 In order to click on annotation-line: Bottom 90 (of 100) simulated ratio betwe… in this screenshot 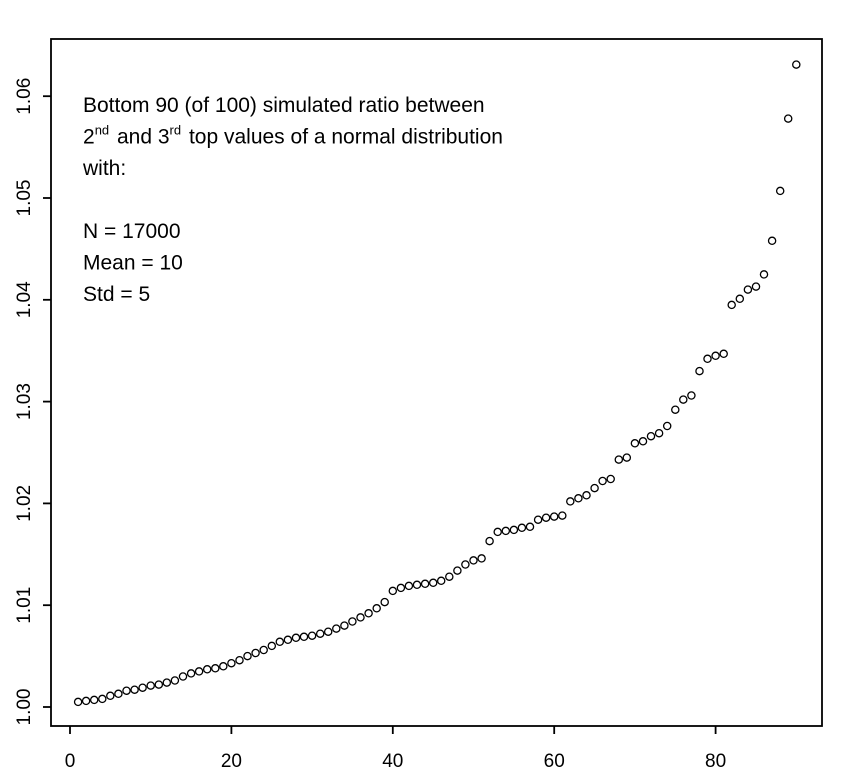, I will do `click(284, 105)`.